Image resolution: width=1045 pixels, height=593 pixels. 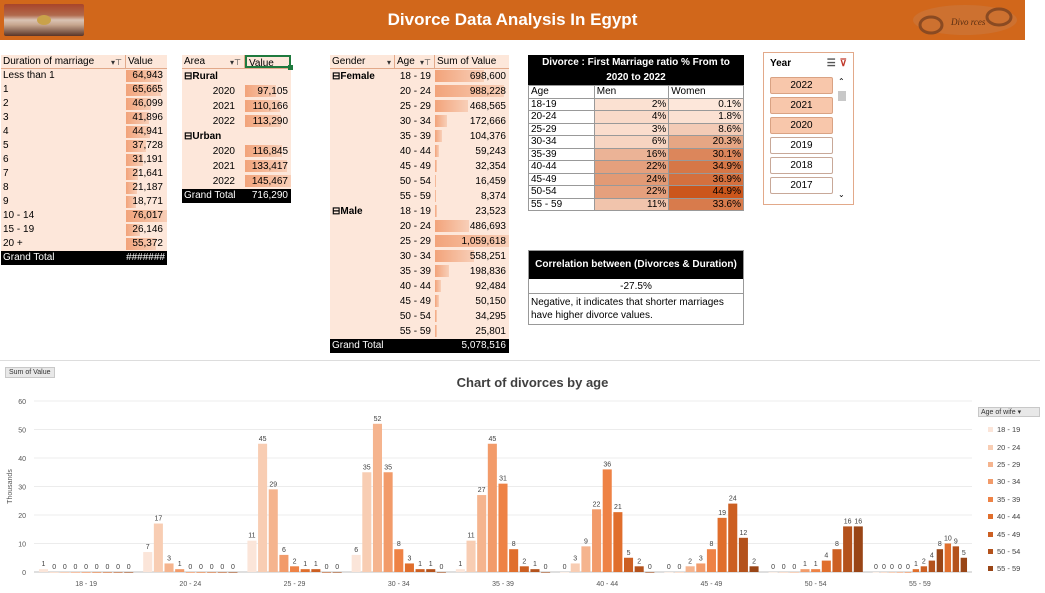 What do you see at coordinates (223, 181) in the screenshot?
I see `year-label: 2022` at bounding box center [223, 181].